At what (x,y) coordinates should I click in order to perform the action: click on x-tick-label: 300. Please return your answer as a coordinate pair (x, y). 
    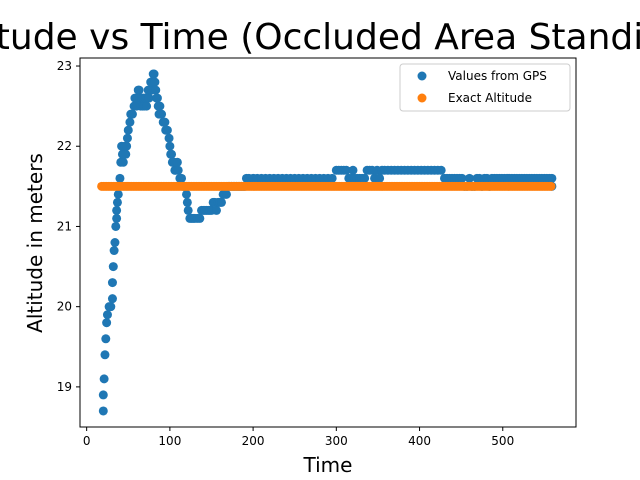
    Looking at the image, I should click on (336, 441).